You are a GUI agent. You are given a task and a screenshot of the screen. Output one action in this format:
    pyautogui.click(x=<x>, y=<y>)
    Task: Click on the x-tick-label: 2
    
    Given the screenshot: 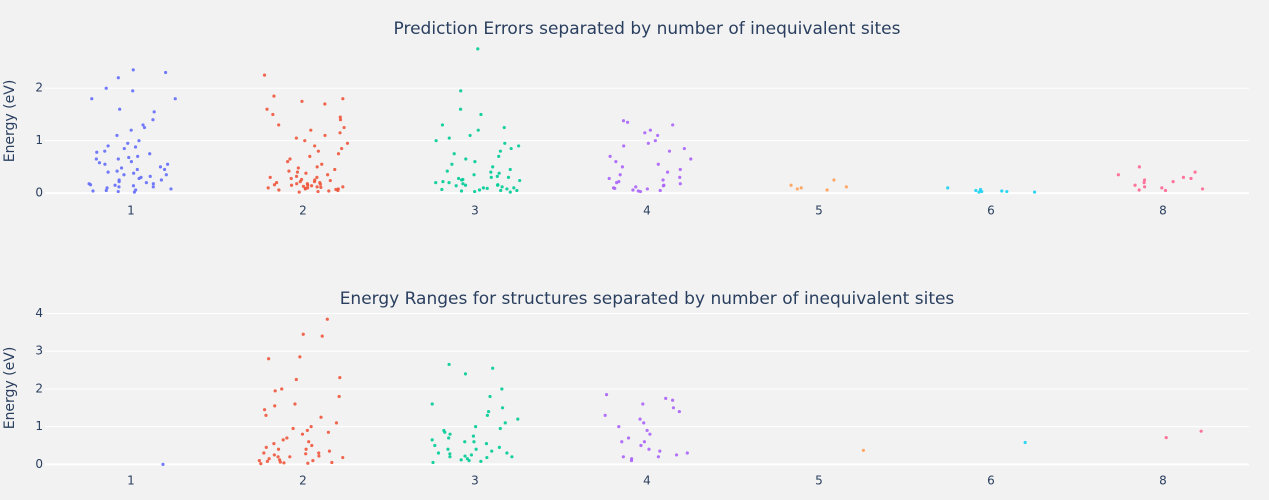 What is the action you would take?
    pyautogui.click(x=303, y=211)
    